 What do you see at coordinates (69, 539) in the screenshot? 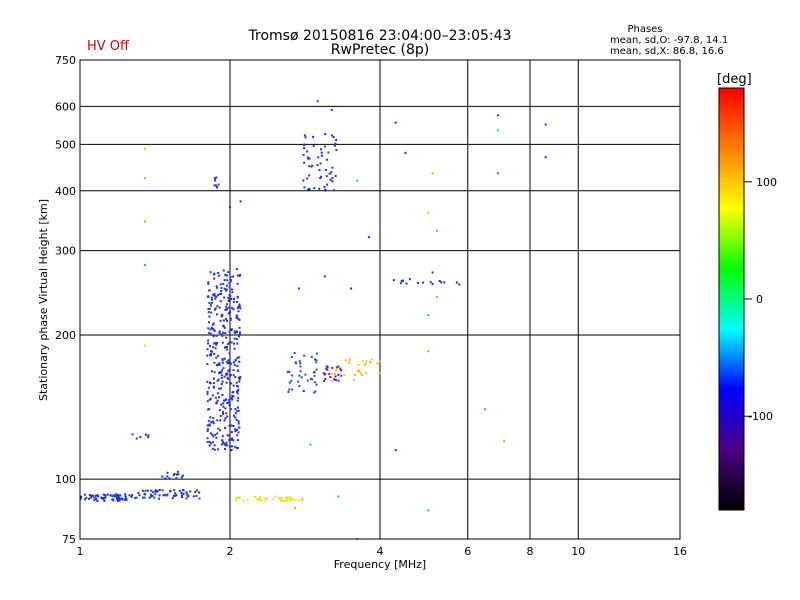
I see `y-tick-label: 75` at bounding box center [69, 539].